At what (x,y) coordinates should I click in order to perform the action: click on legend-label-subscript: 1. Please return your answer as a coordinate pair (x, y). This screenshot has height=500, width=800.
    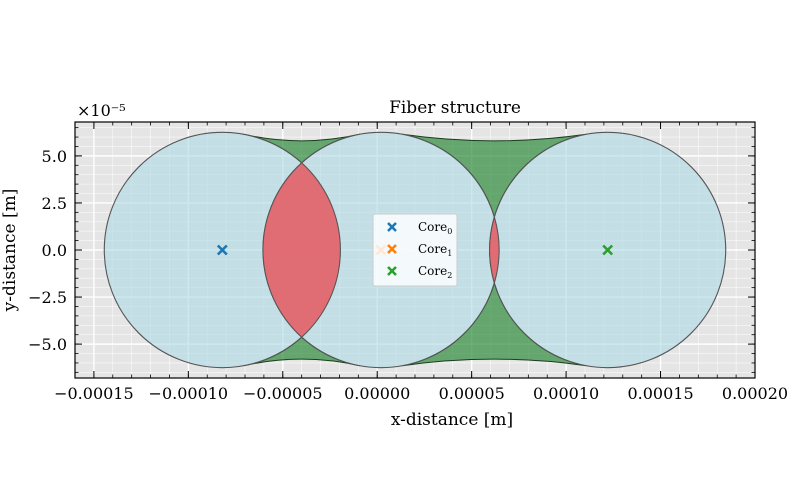
    Looking at the image, I should click on (449, 253).